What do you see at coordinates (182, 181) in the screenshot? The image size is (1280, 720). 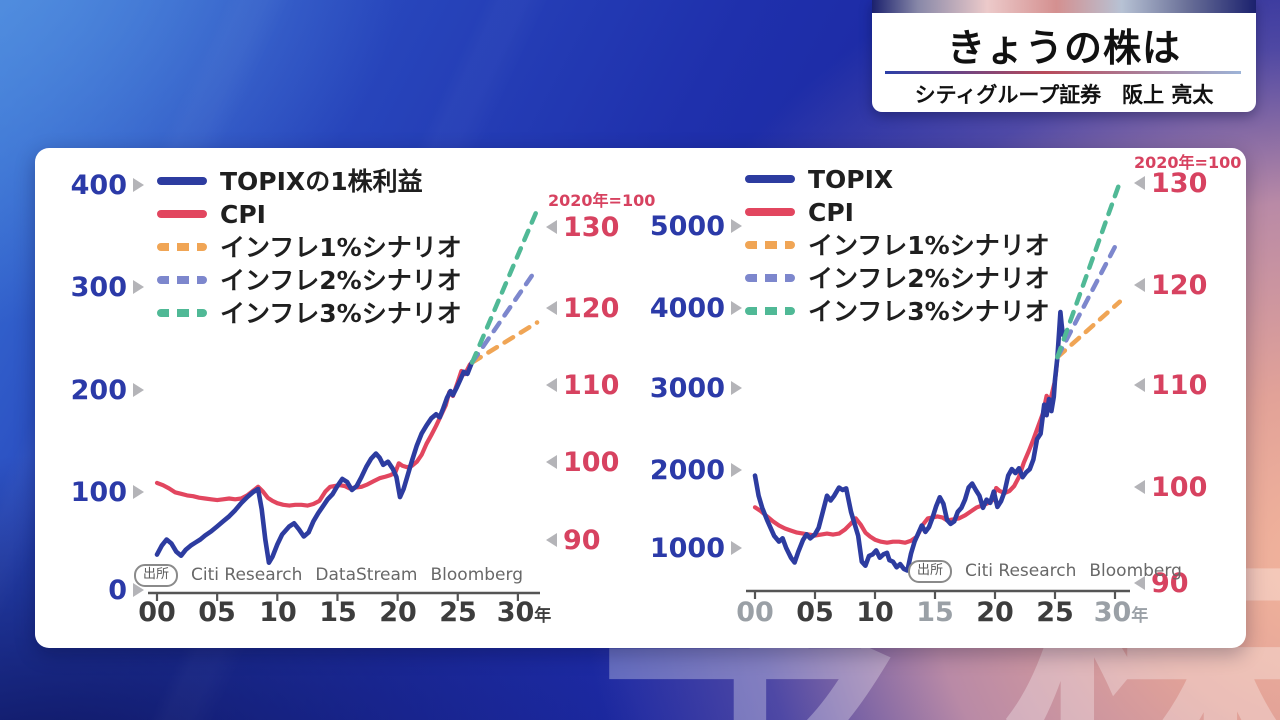 I see `legend-swatch-topix-eps` at bounding box center [182, 181].